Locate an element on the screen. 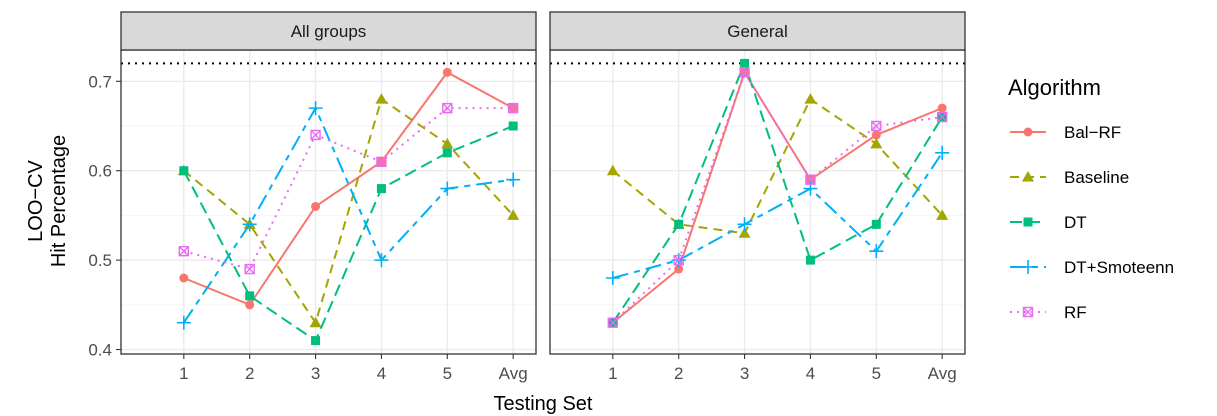 The height and width of the screenshot is (416, 1217). legend-entry: Bal−RF is located at coordinates (1065, 132).